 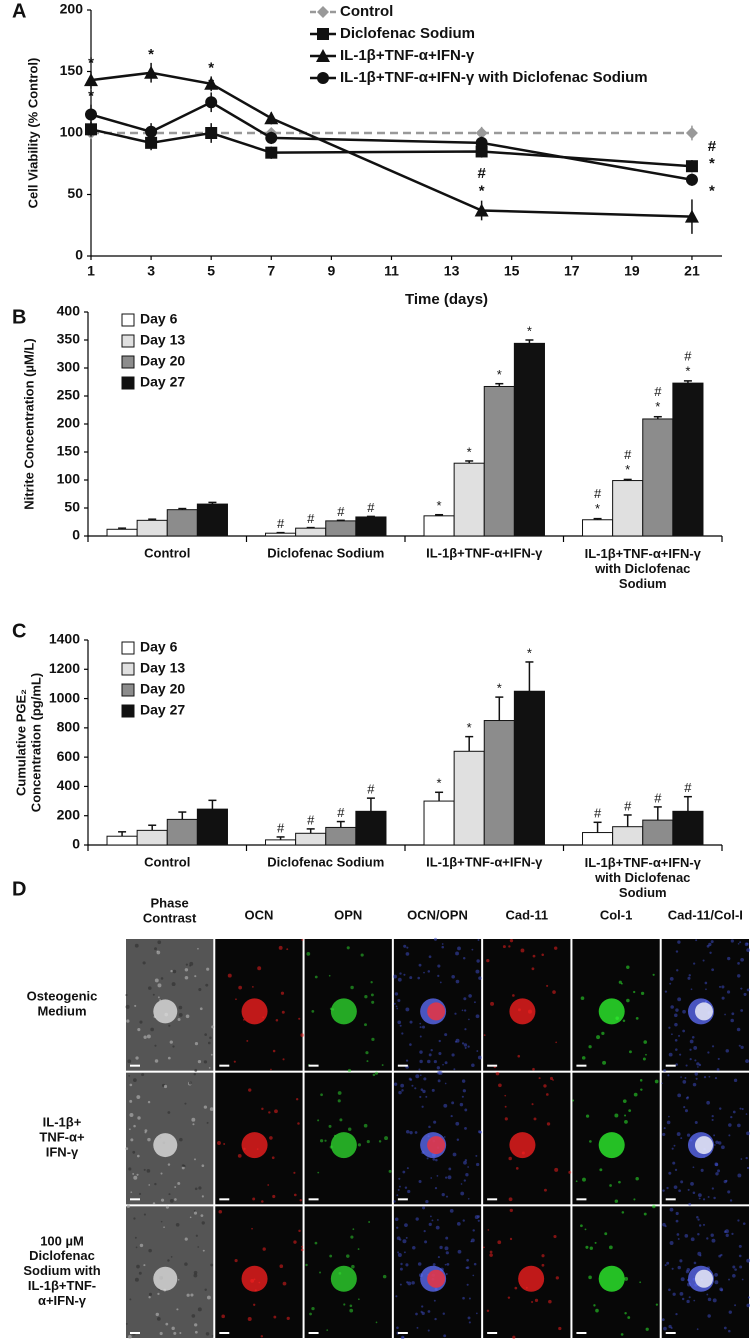 I want to click on panel-label: B, so click(x=19, y=317).